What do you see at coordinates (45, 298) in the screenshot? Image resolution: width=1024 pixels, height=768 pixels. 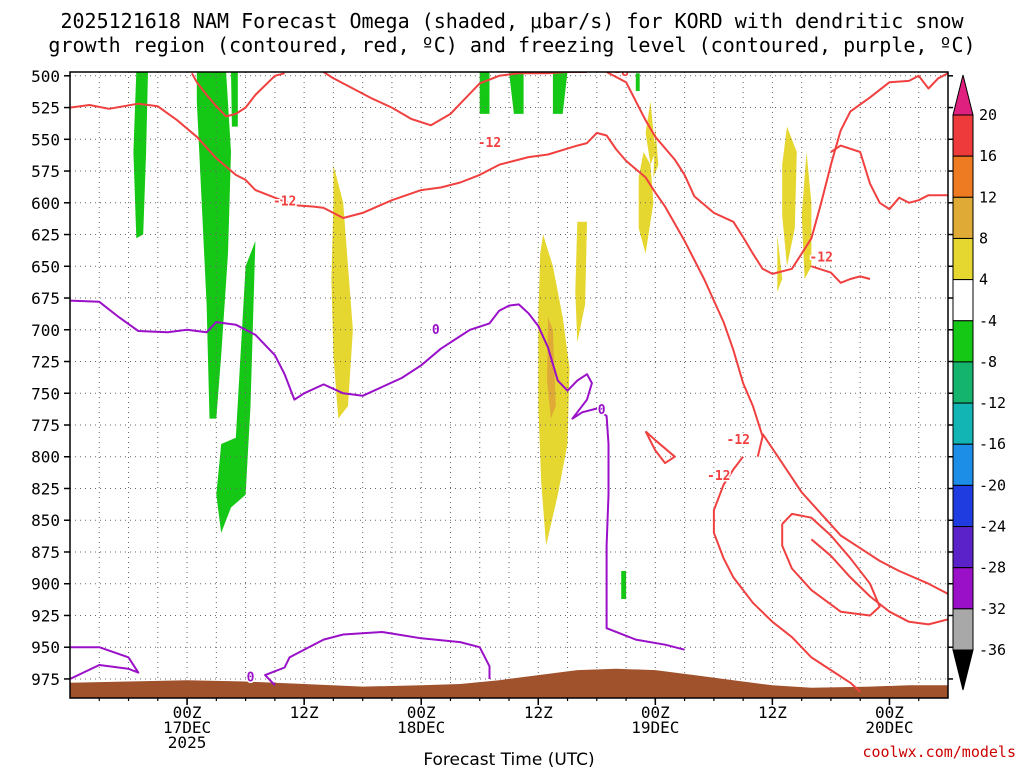 I see `y-tick-label-675: 675` at bounding box center [45, 298].